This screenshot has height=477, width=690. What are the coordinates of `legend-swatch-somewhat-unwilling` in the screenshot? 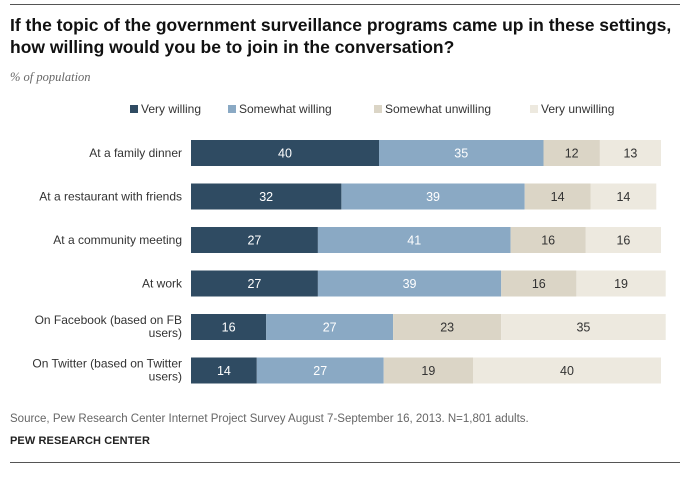 It's located at (378, 109).